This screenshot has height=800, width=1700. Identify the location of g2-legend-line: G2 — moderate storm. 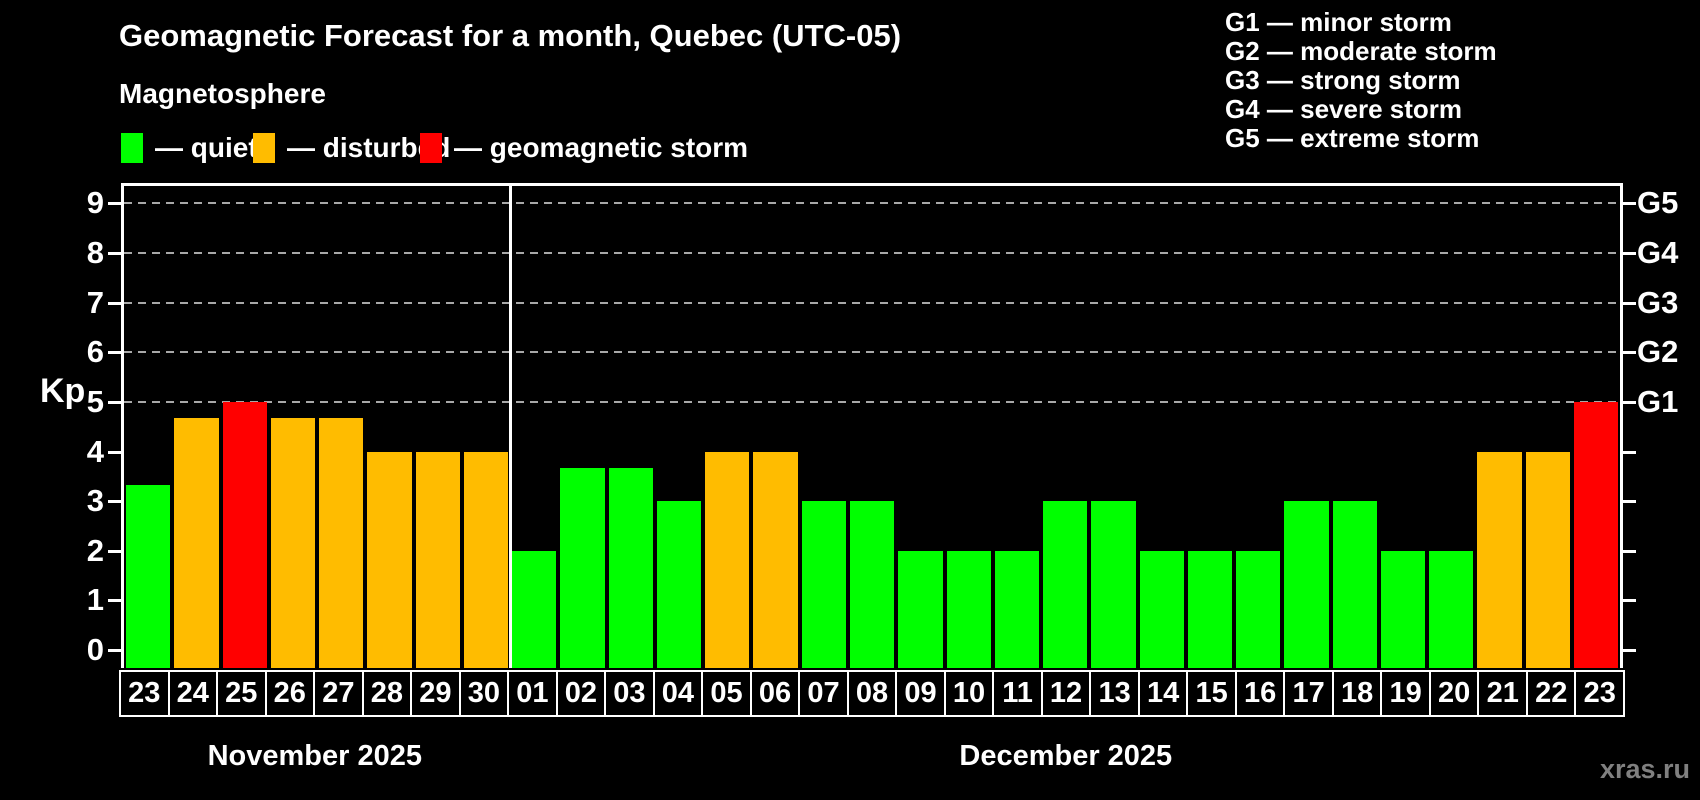
(1361, 51).